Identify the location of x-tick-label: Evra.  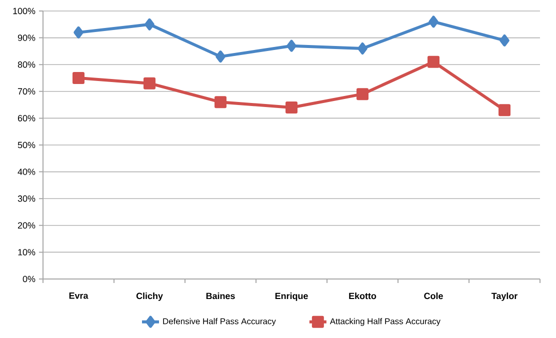
(78, 295).